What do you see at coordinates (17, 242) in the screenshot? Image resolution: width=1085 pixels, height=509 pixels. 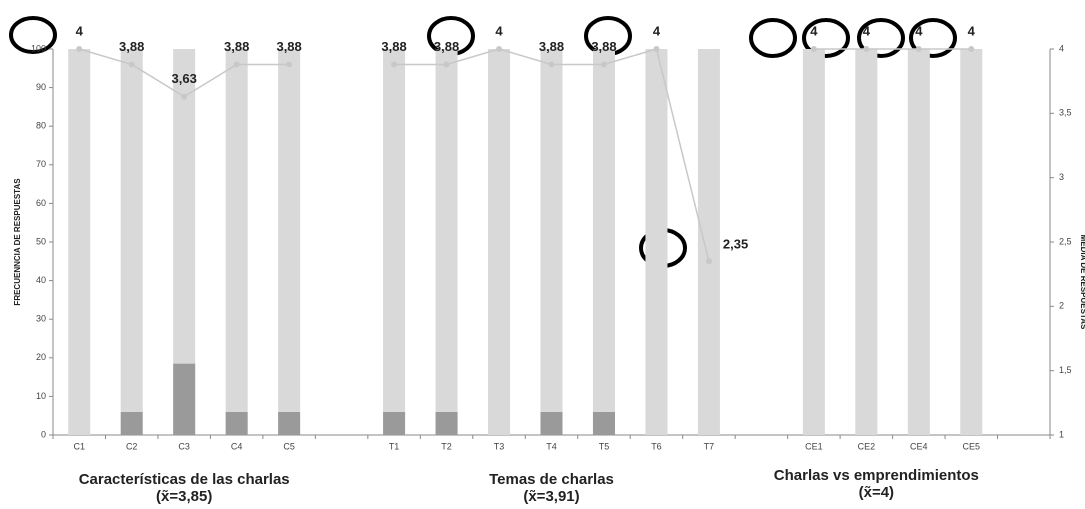 I see `y-axis-title: FRECUENNCIA DE RESPUESTAS` at bounding box center [17, 242].